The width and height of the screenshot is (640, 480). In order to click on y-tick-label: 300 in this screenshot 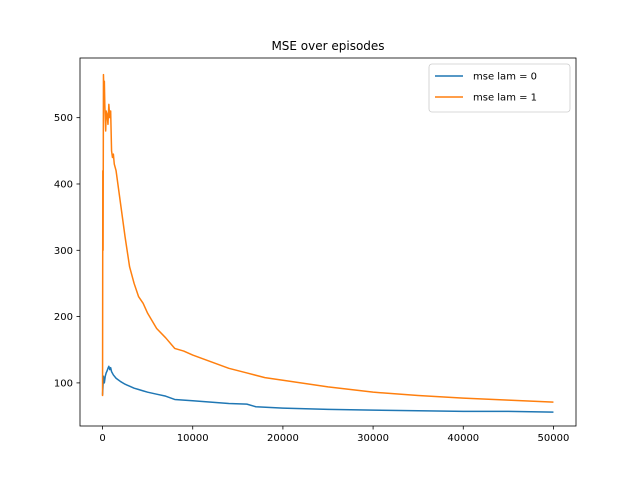, I will do `click(63, 251)`.